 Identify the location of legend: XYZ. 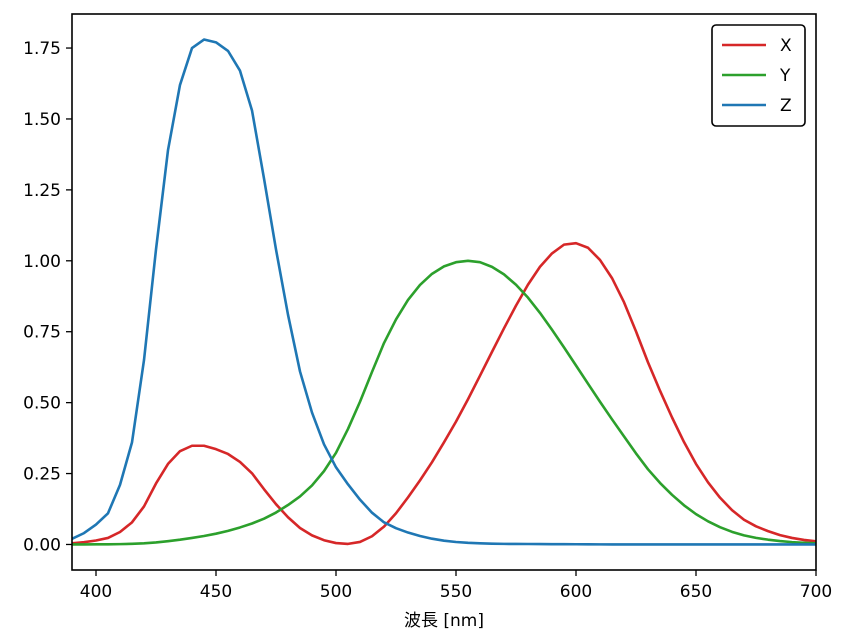
(758, 75).